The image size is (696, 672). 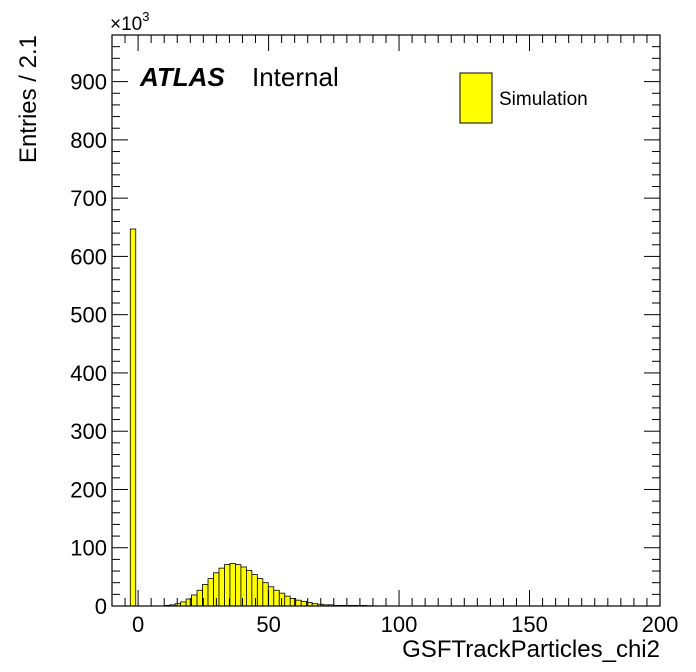 What do you see at coordinates (88, 490) in the screenshot?
I see `y-tick-label-200: 200` at bounding box center [88, 490].